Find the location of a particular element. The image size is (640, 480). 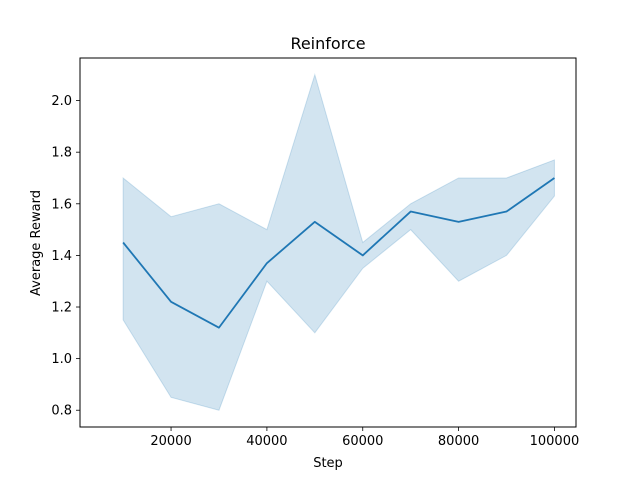

x-tick-label: 40000 is located at coordinates (266, 441).